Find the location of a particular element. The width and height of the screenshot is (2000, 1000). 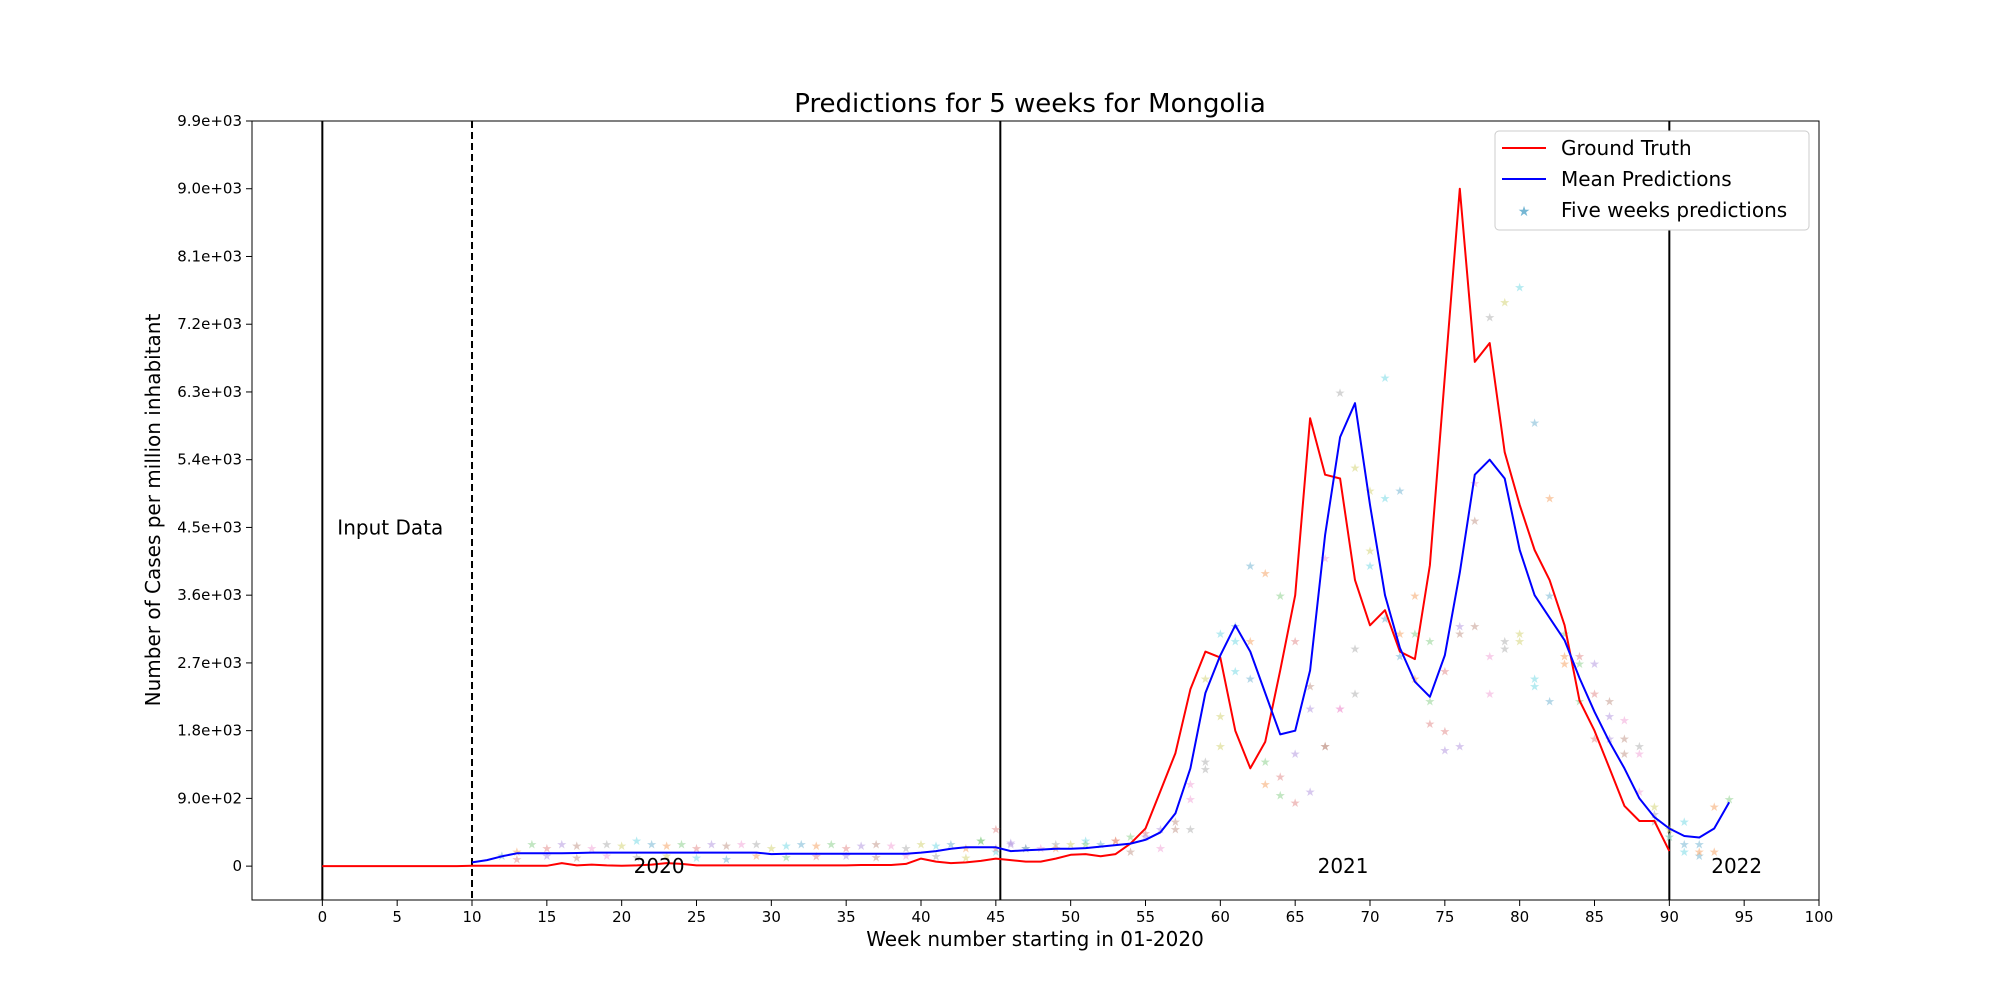

x-tick-label-0: 0 is located at coordinates (323, 917).